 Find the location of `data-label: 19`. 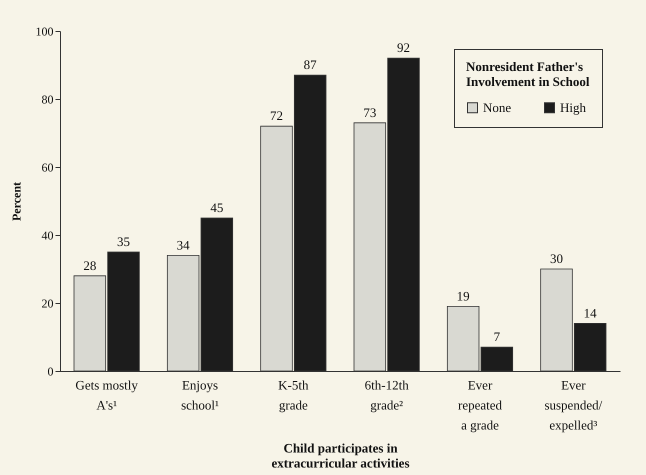

data-label: 19 is located at coordinates (463, 296).